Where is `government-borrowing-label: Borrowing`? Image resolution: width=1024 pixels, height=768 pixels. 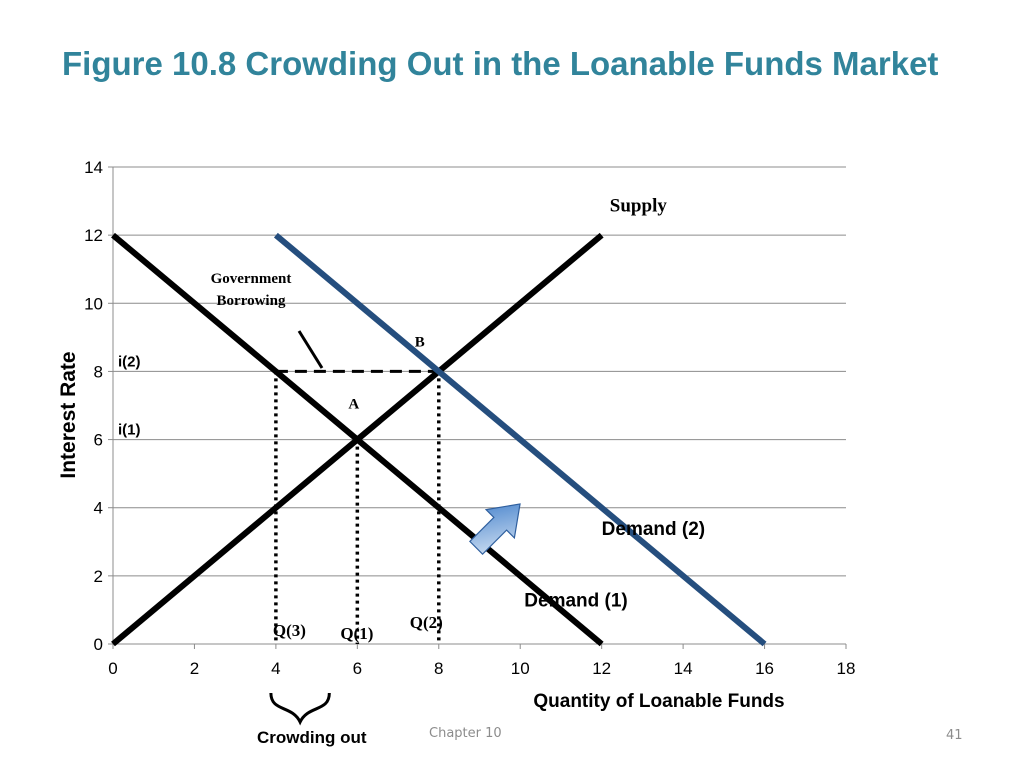
government-borrowing-label: Borrowing is located at coordinates (251, 301).